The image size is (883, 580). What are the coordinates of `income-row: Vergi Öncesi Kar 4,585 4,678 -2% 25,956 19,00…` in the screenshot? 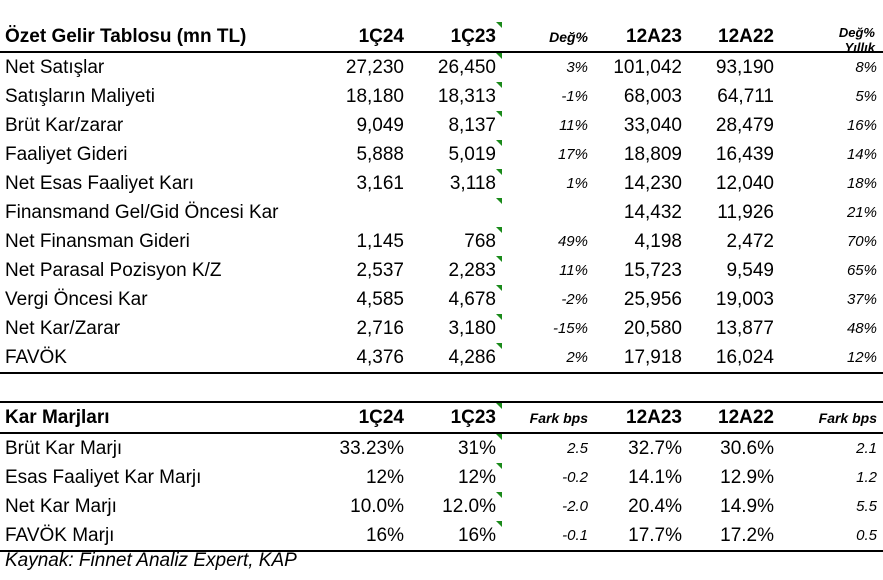 It's located at (441, 299).